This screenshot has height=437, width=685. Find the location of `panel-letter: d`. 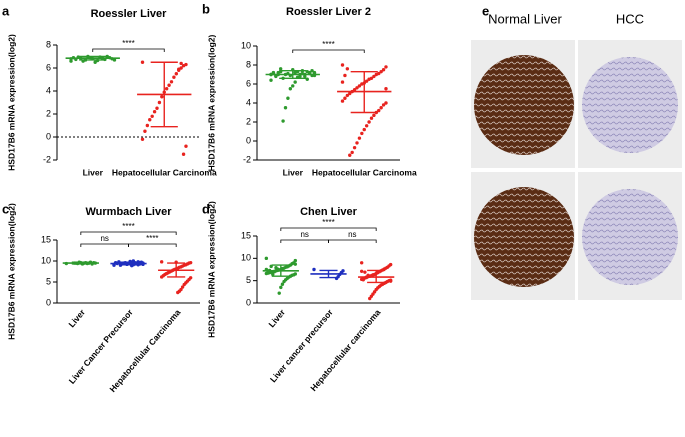

panel-letter: d is located at coordinates (206, 208).